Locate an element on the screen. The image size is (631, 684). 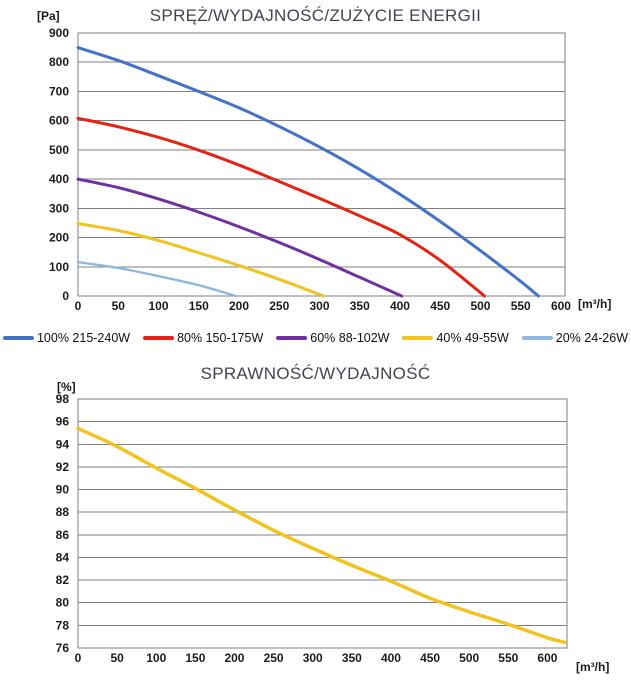
legend-marker-20pct-icon is located at coordinates (537, 338).